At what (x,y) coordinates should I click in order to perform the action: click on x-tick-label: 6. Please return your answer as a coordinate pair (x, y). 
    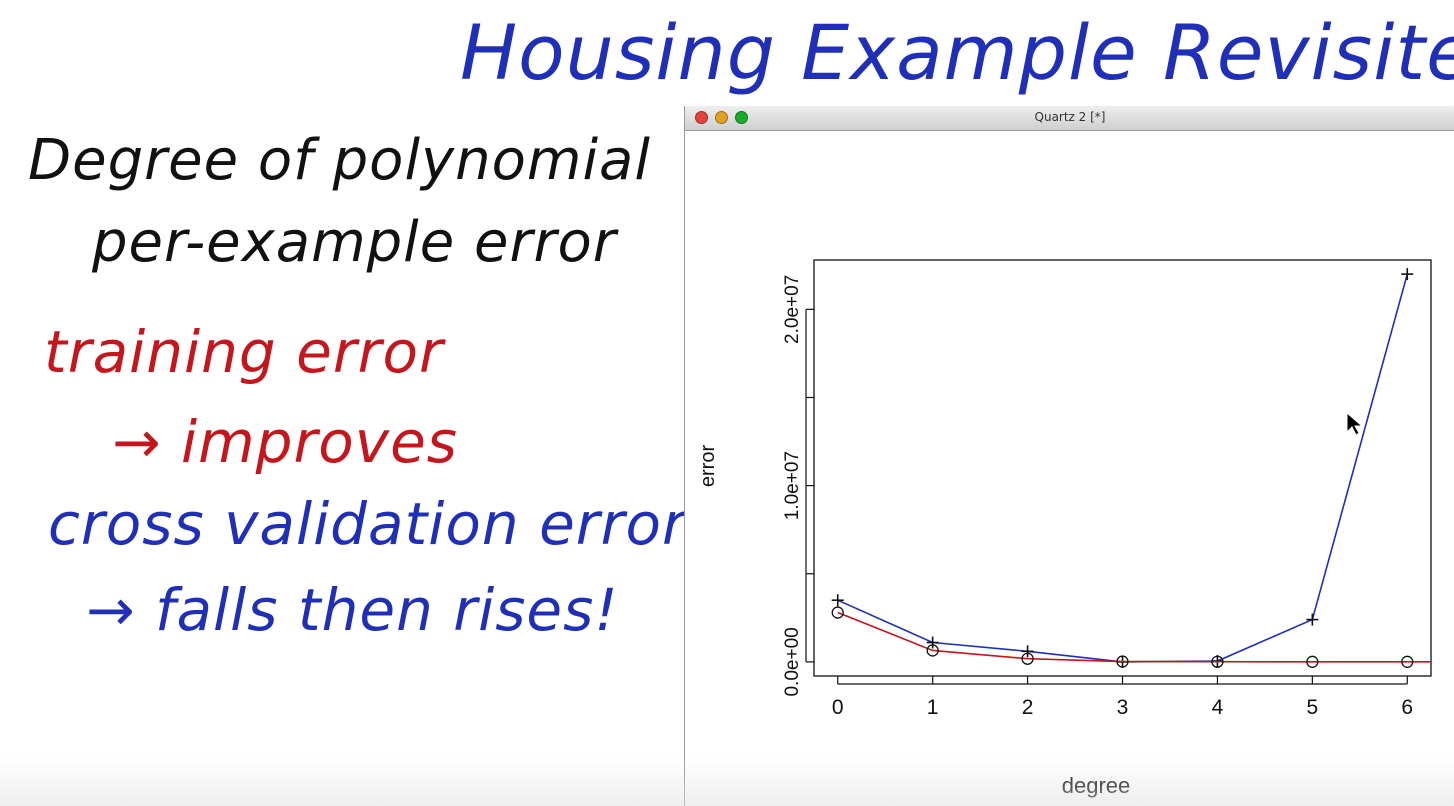
    Looking at the image, I should click on (1407, 707).